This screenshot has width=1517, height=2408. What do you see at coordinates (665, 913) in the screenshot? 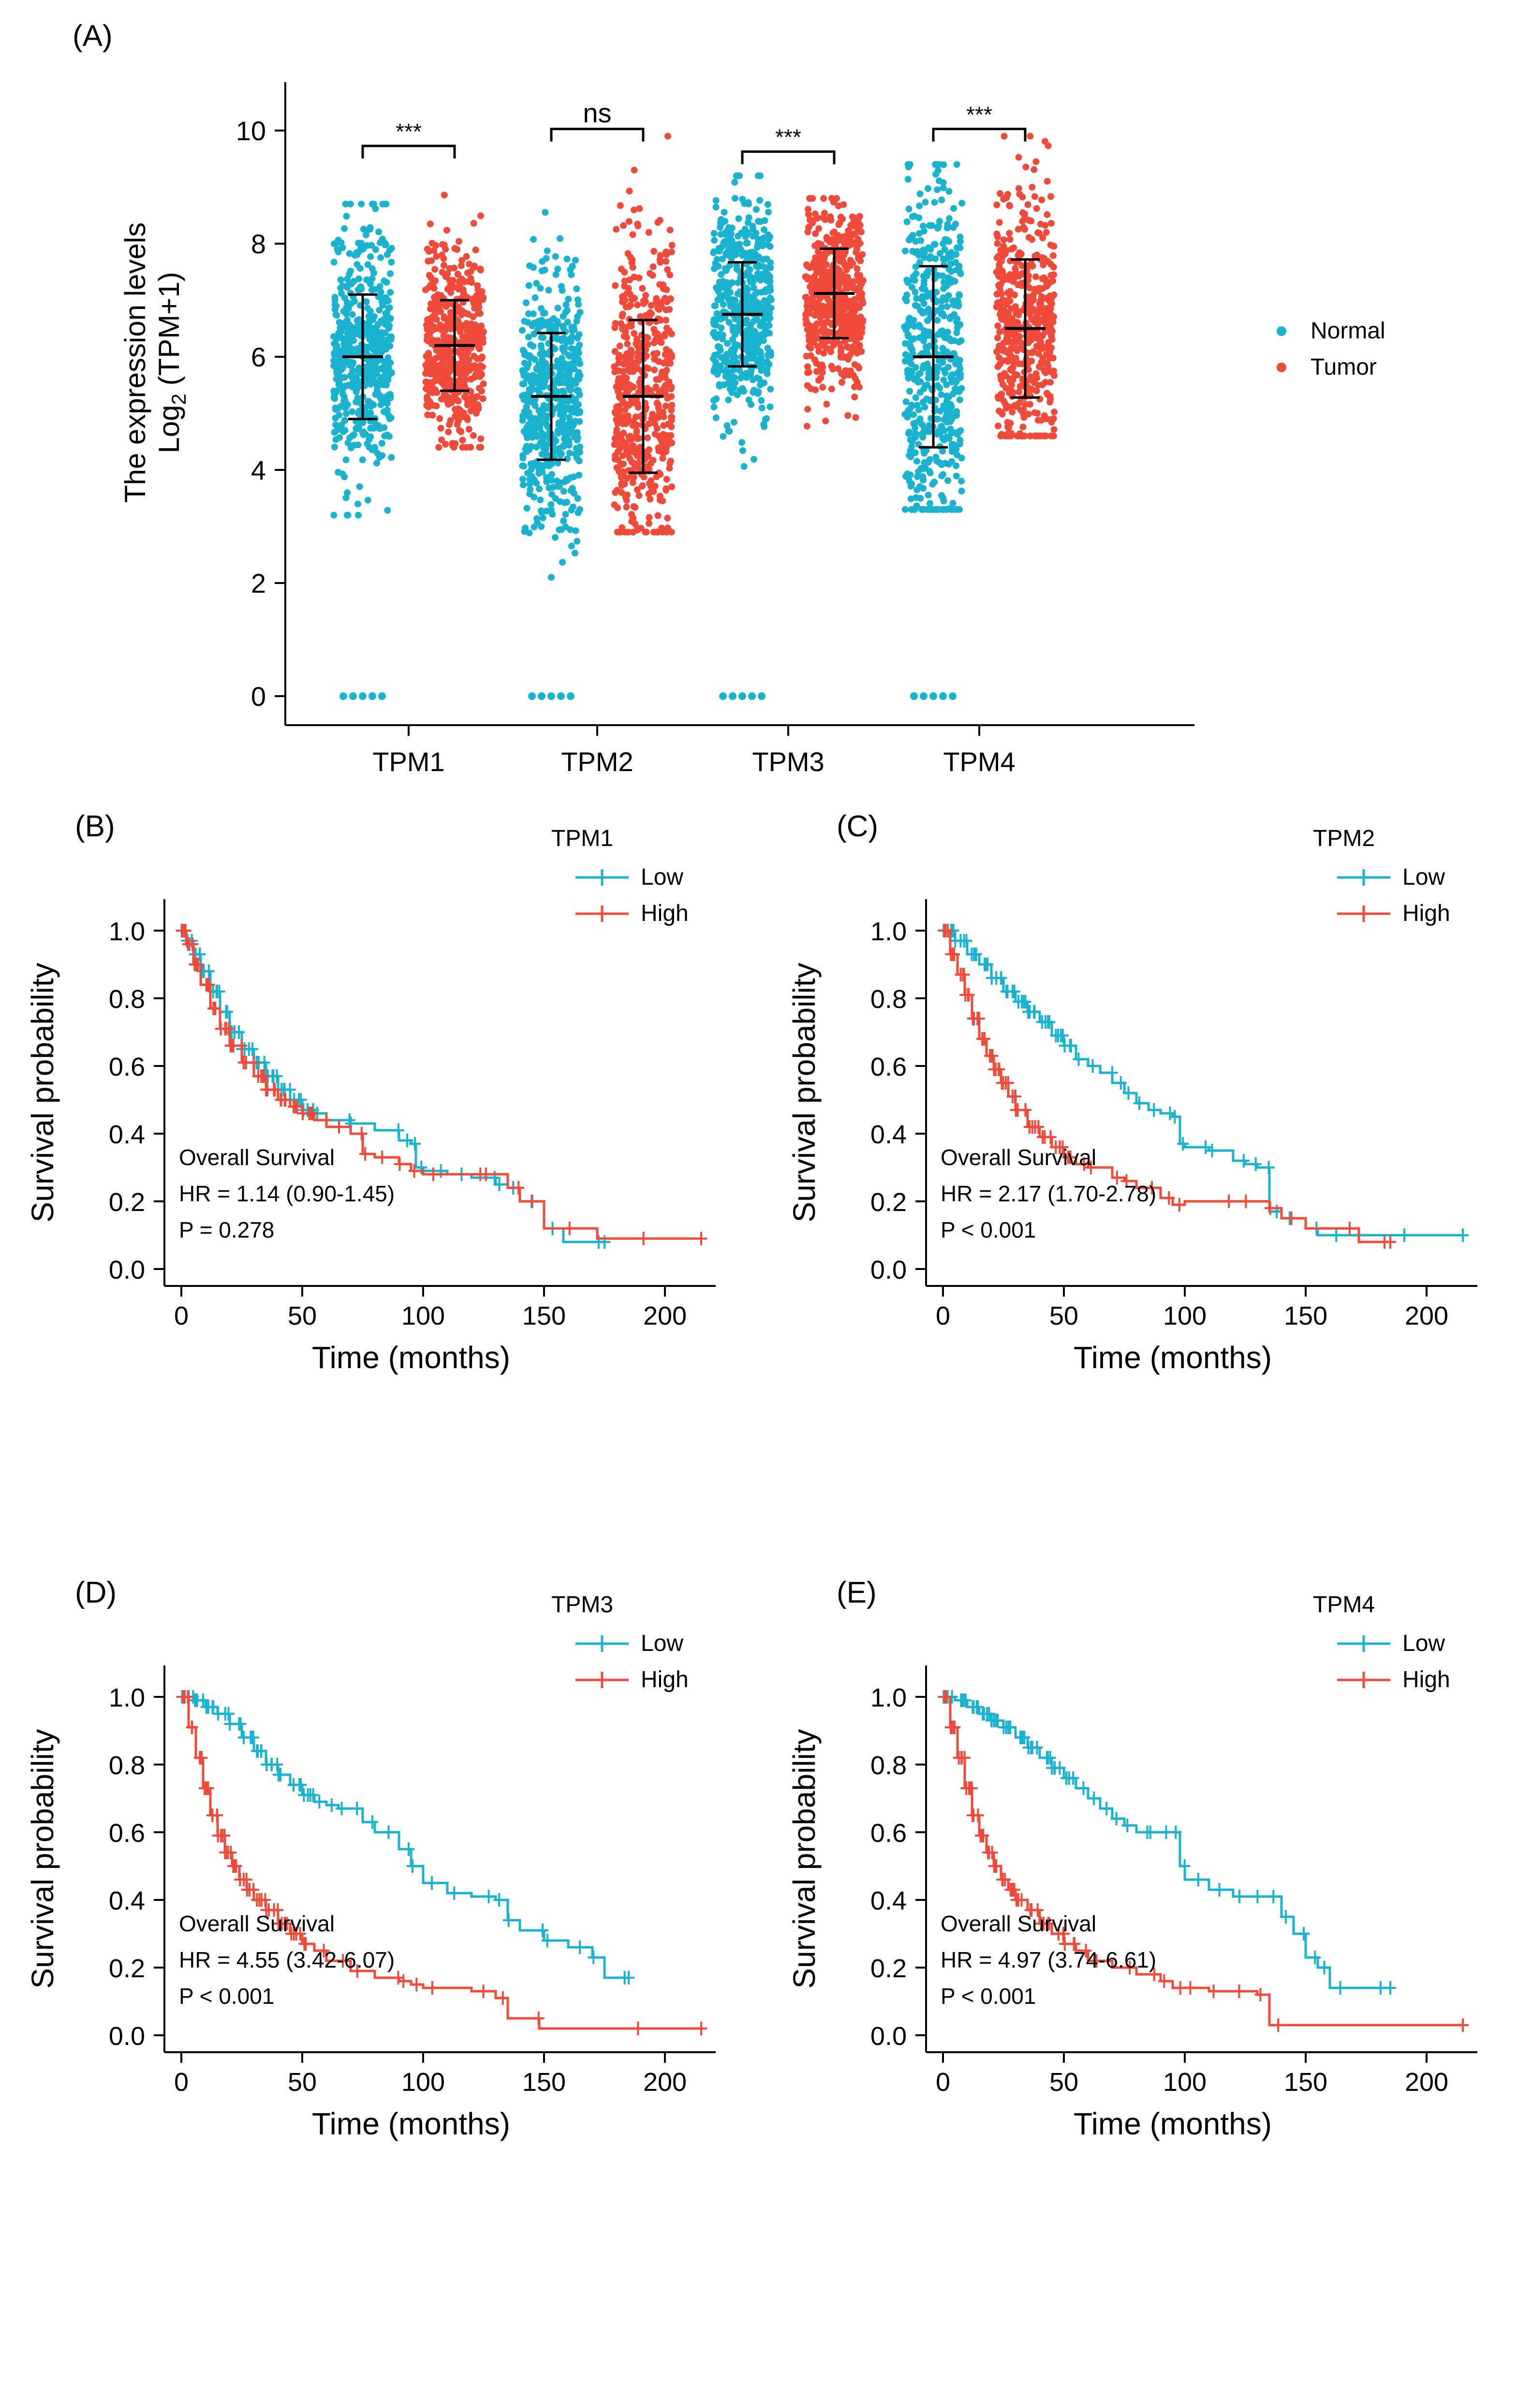
I see `legend-label: High` at bounding box center [665, 913].